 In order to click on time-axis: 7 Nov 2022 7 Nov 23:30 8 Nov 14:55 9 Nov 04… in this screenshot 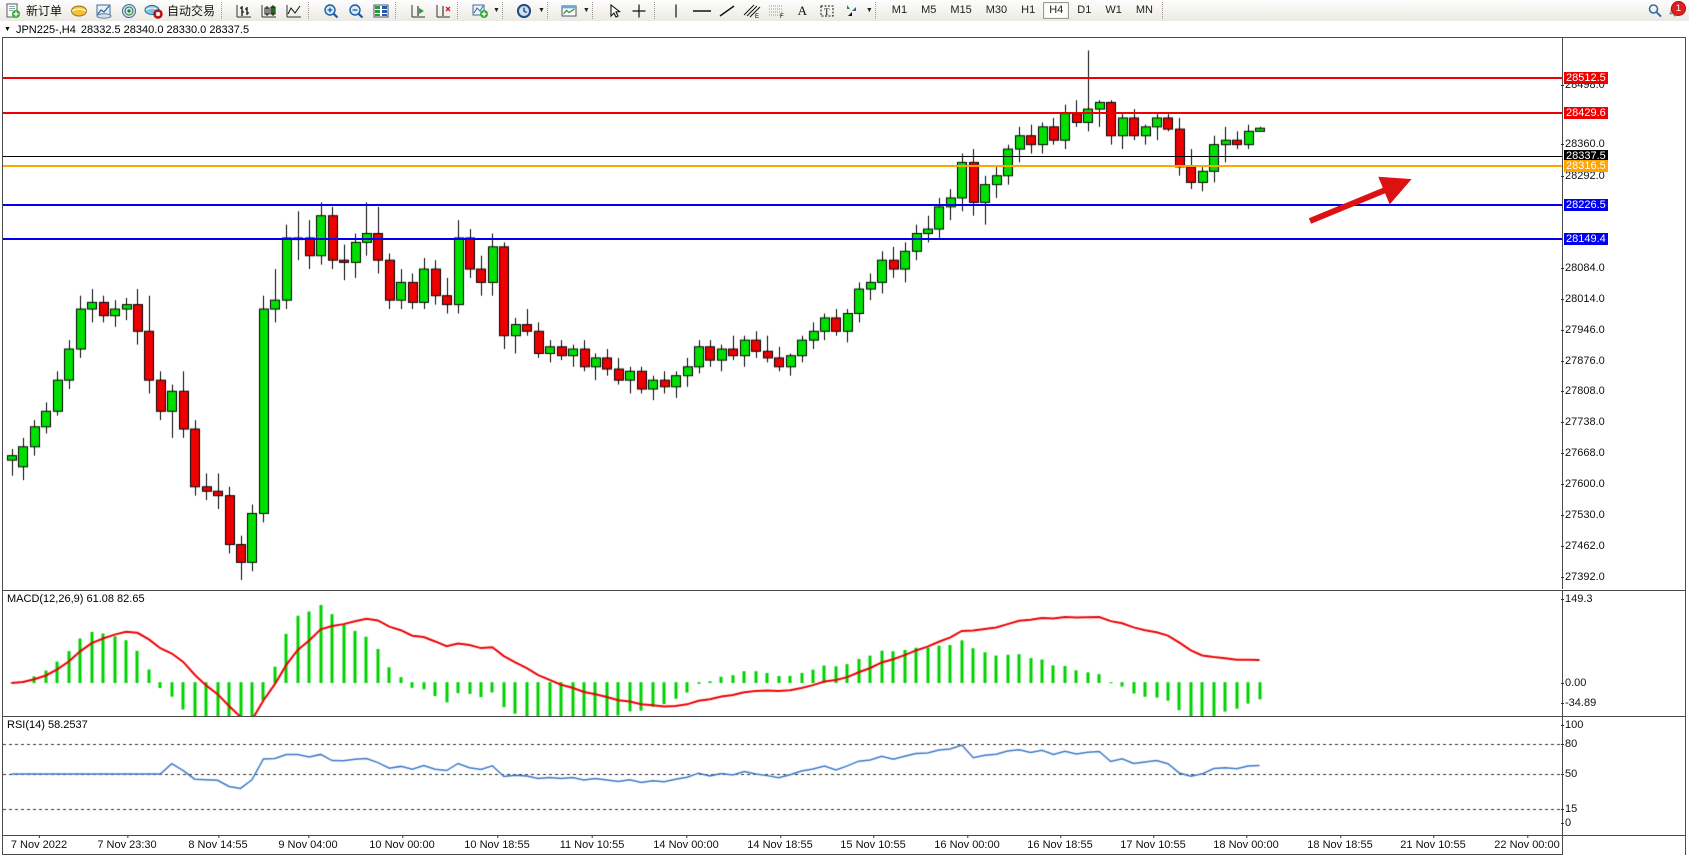, I will do `click(844, 845)`.